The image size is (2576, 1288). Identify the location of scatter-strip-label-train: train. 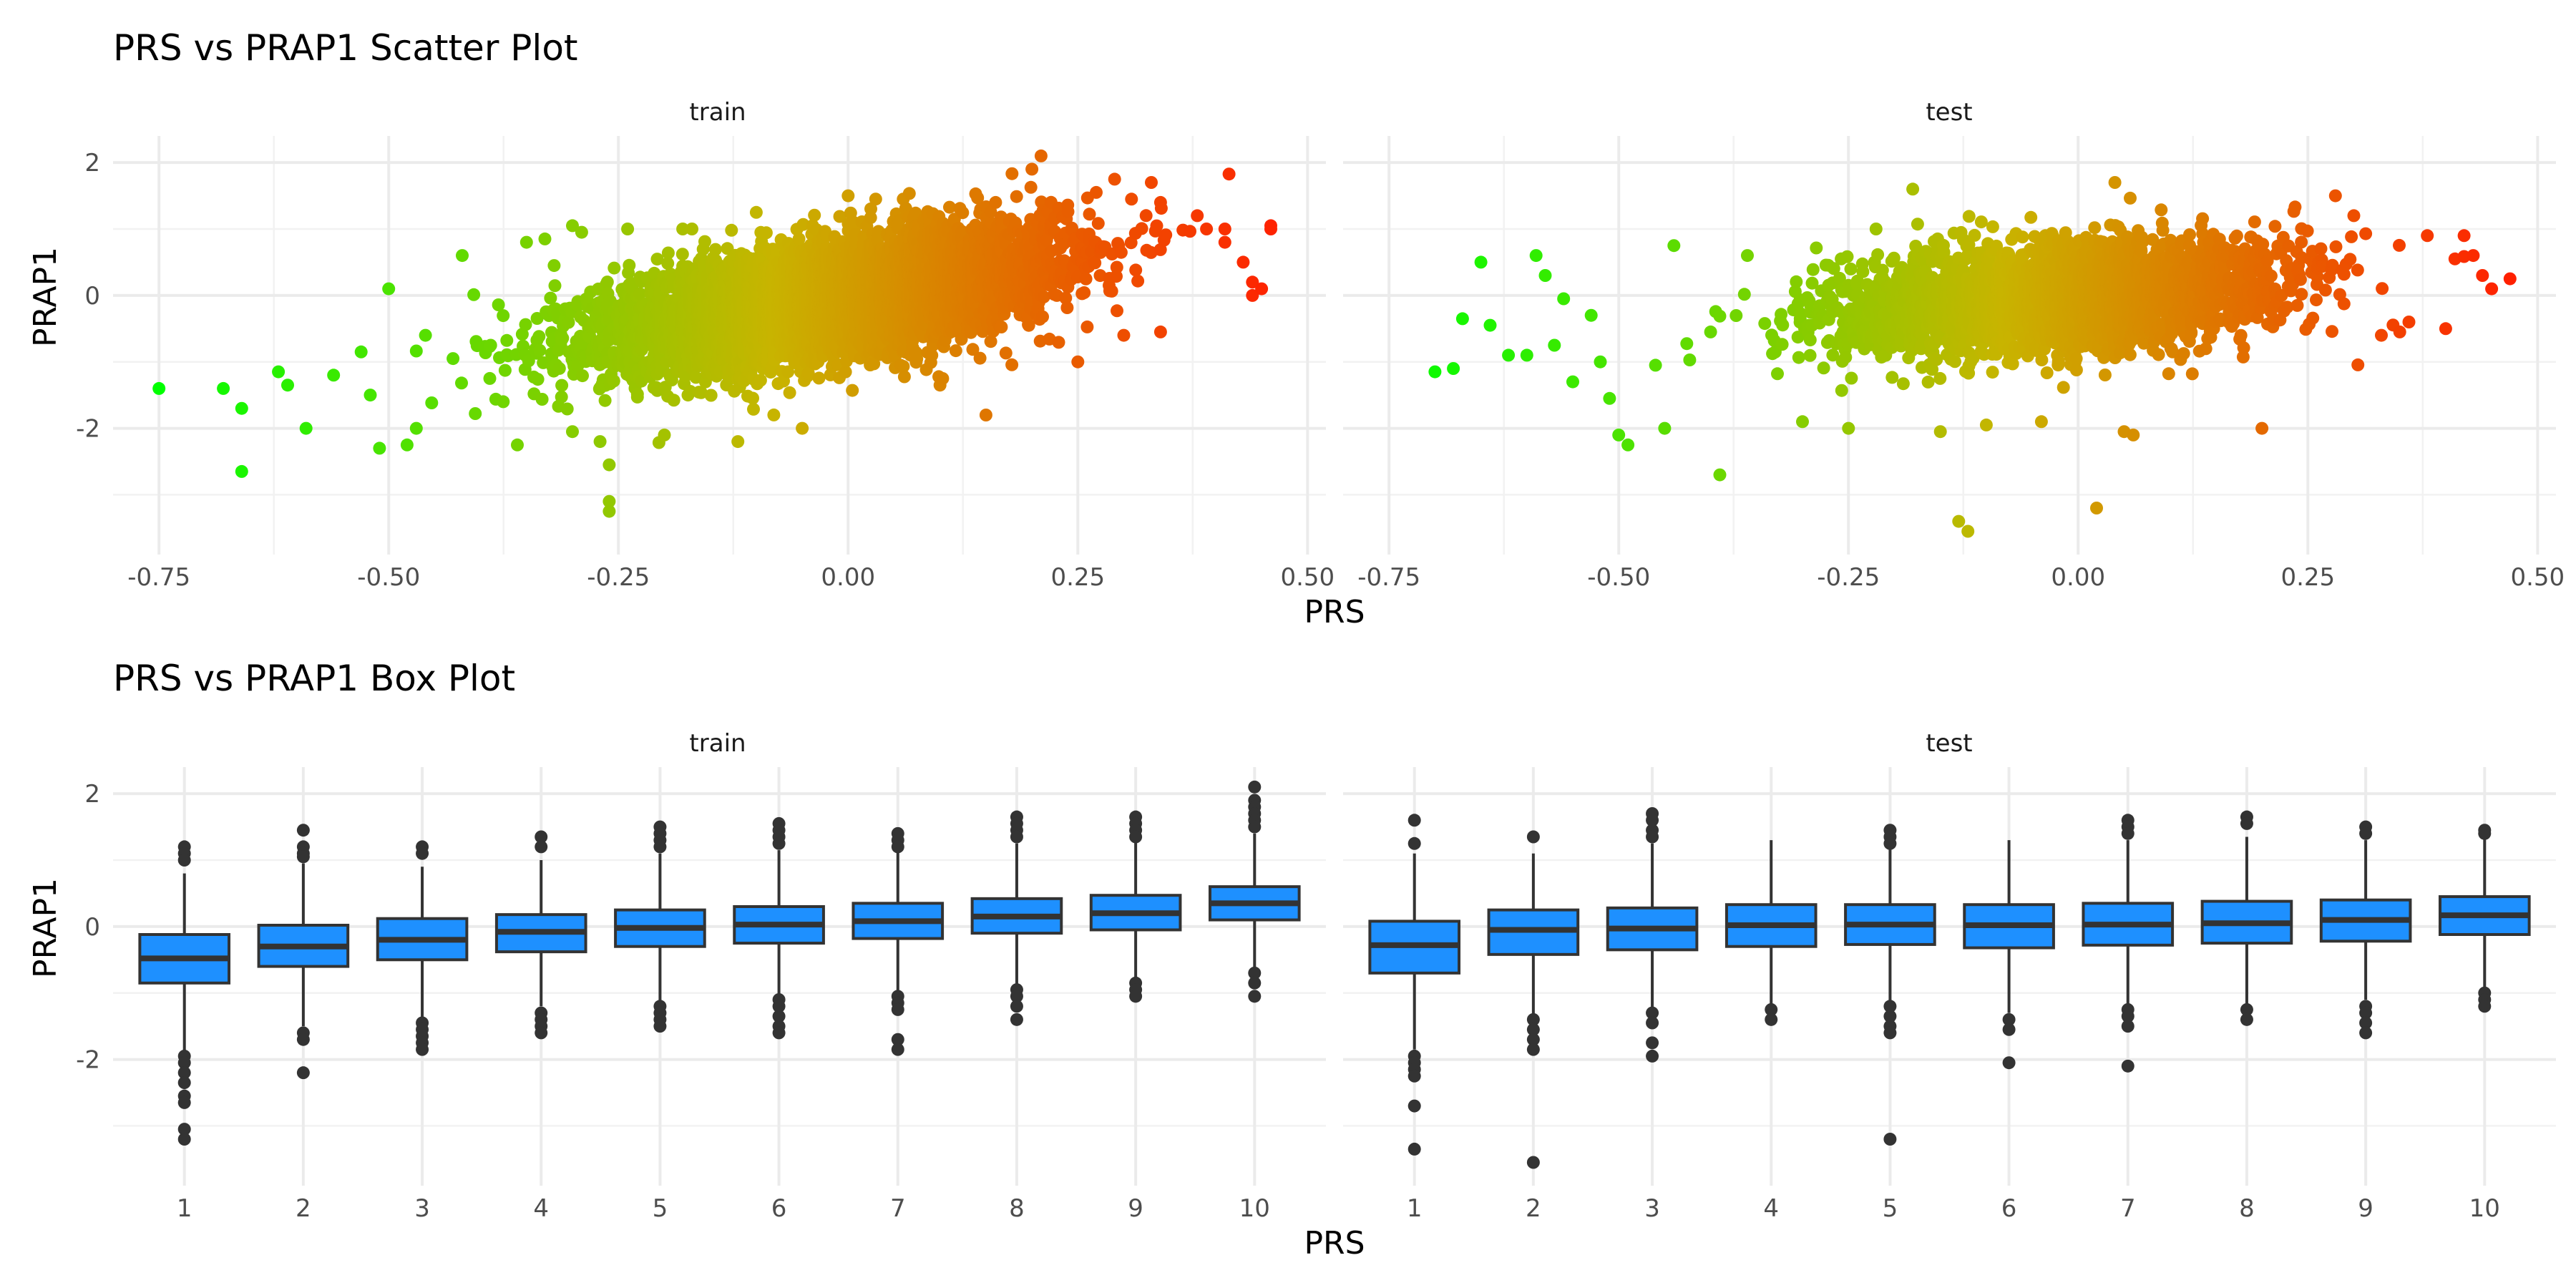
(717, 112).